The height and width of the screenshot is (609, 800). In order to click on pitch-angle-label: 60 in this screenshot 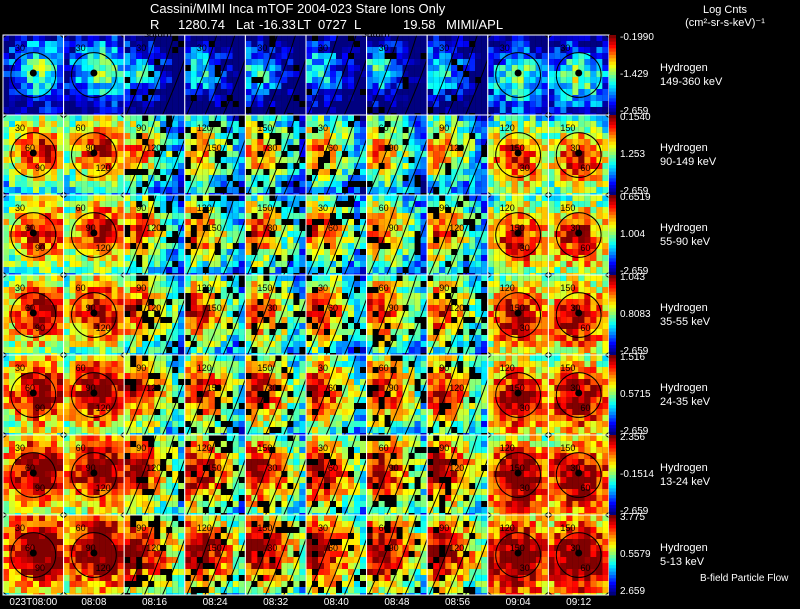, I will do `click(30, 228)`.